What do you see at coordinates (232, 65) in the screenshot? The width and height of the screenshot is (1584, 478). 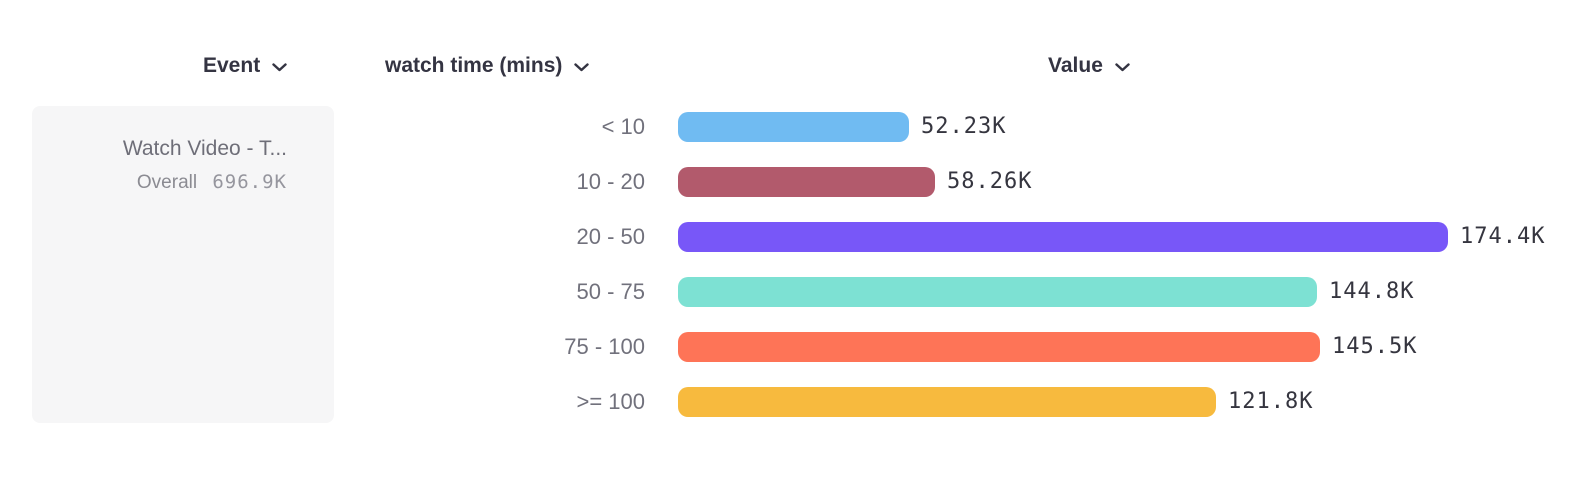 I see `event-column-label: Event` at bounding box center [232, 65].